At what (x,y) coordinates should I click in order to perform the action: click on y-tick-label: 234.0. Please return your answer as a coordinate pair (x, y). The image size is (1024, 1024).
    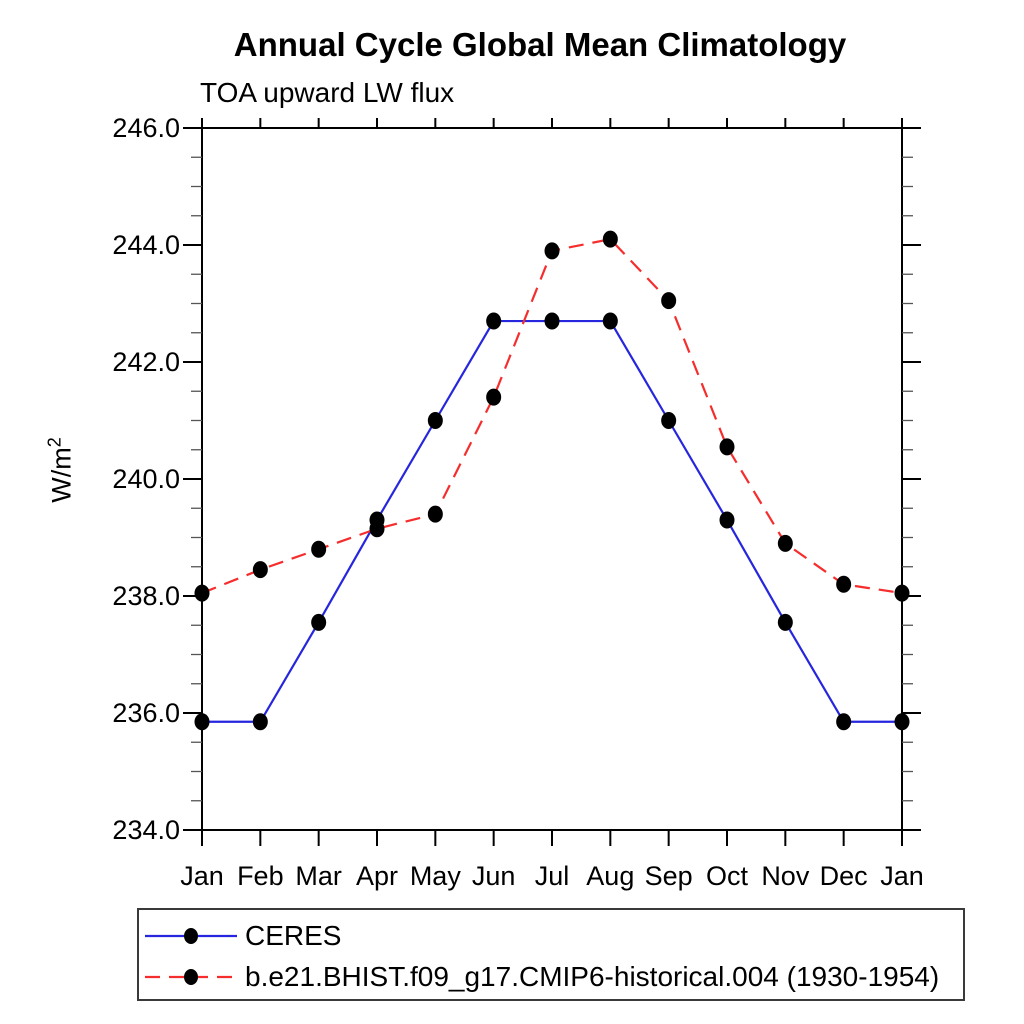
    Looking at the image, I should click on (146, 830).